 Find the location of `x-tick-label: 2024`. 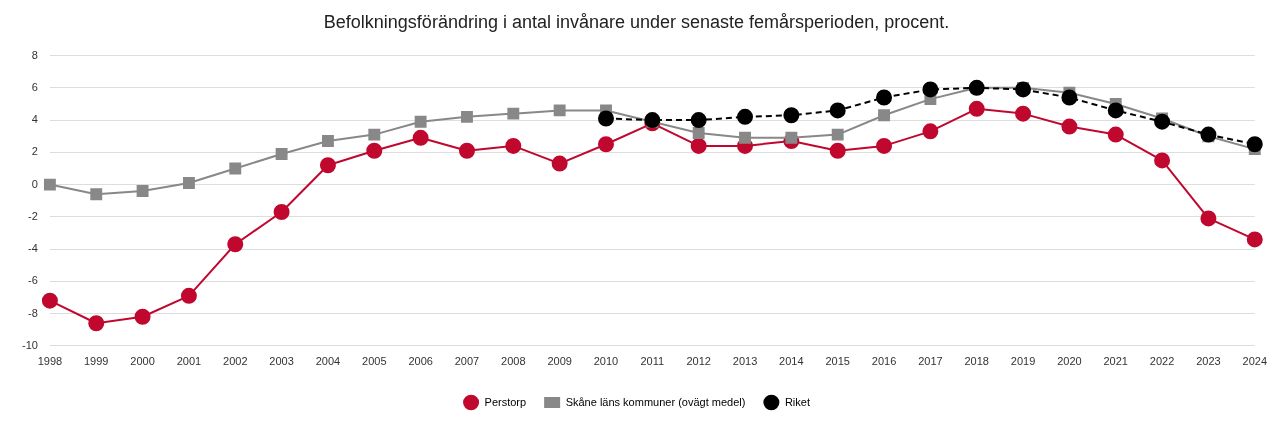

x-tick-label: 2024 is located at coordinates (1255, 361).